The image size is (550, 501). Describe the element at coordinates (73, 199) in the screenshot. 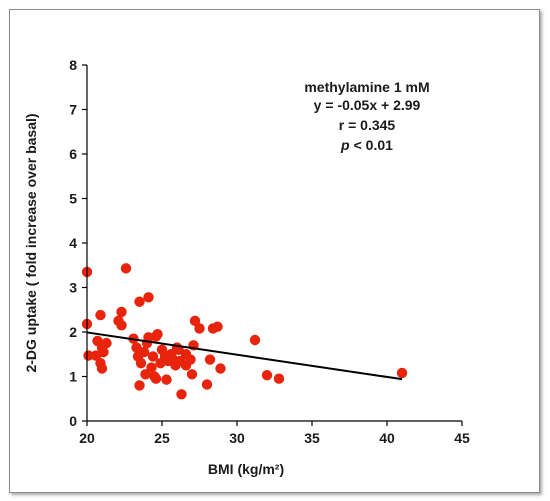

I see `y-tick-label: 5` at that location.